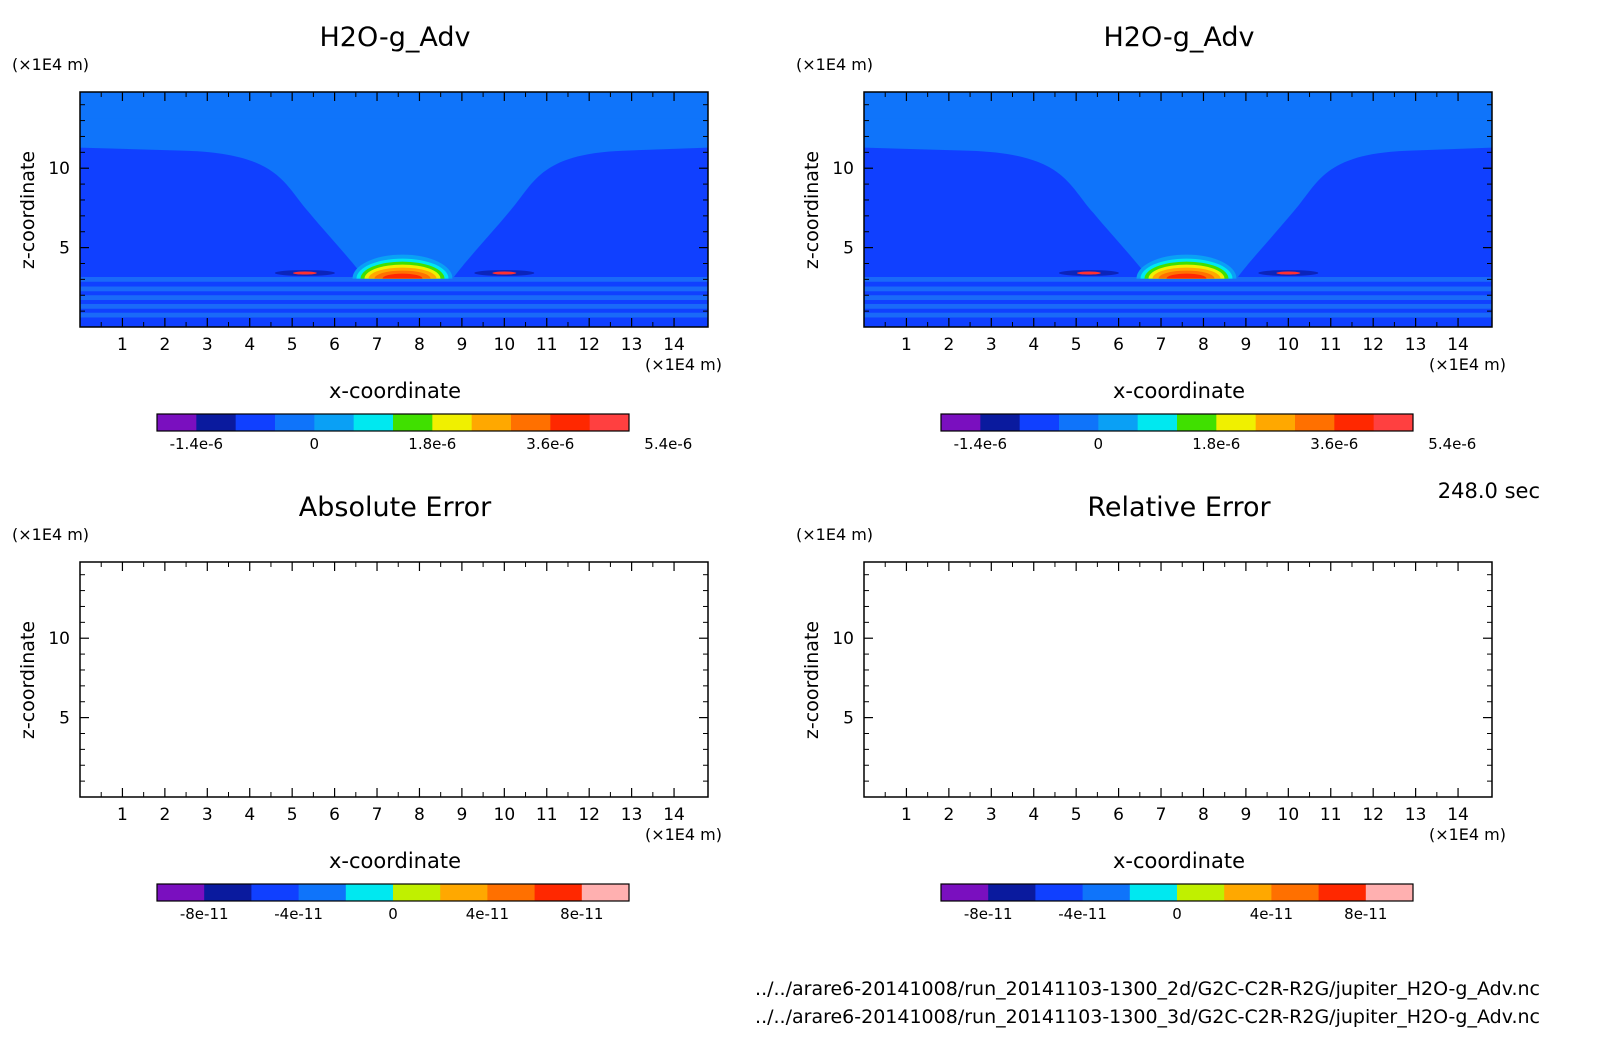  I want to click on x-tick-label: 11, so click(547, 815).